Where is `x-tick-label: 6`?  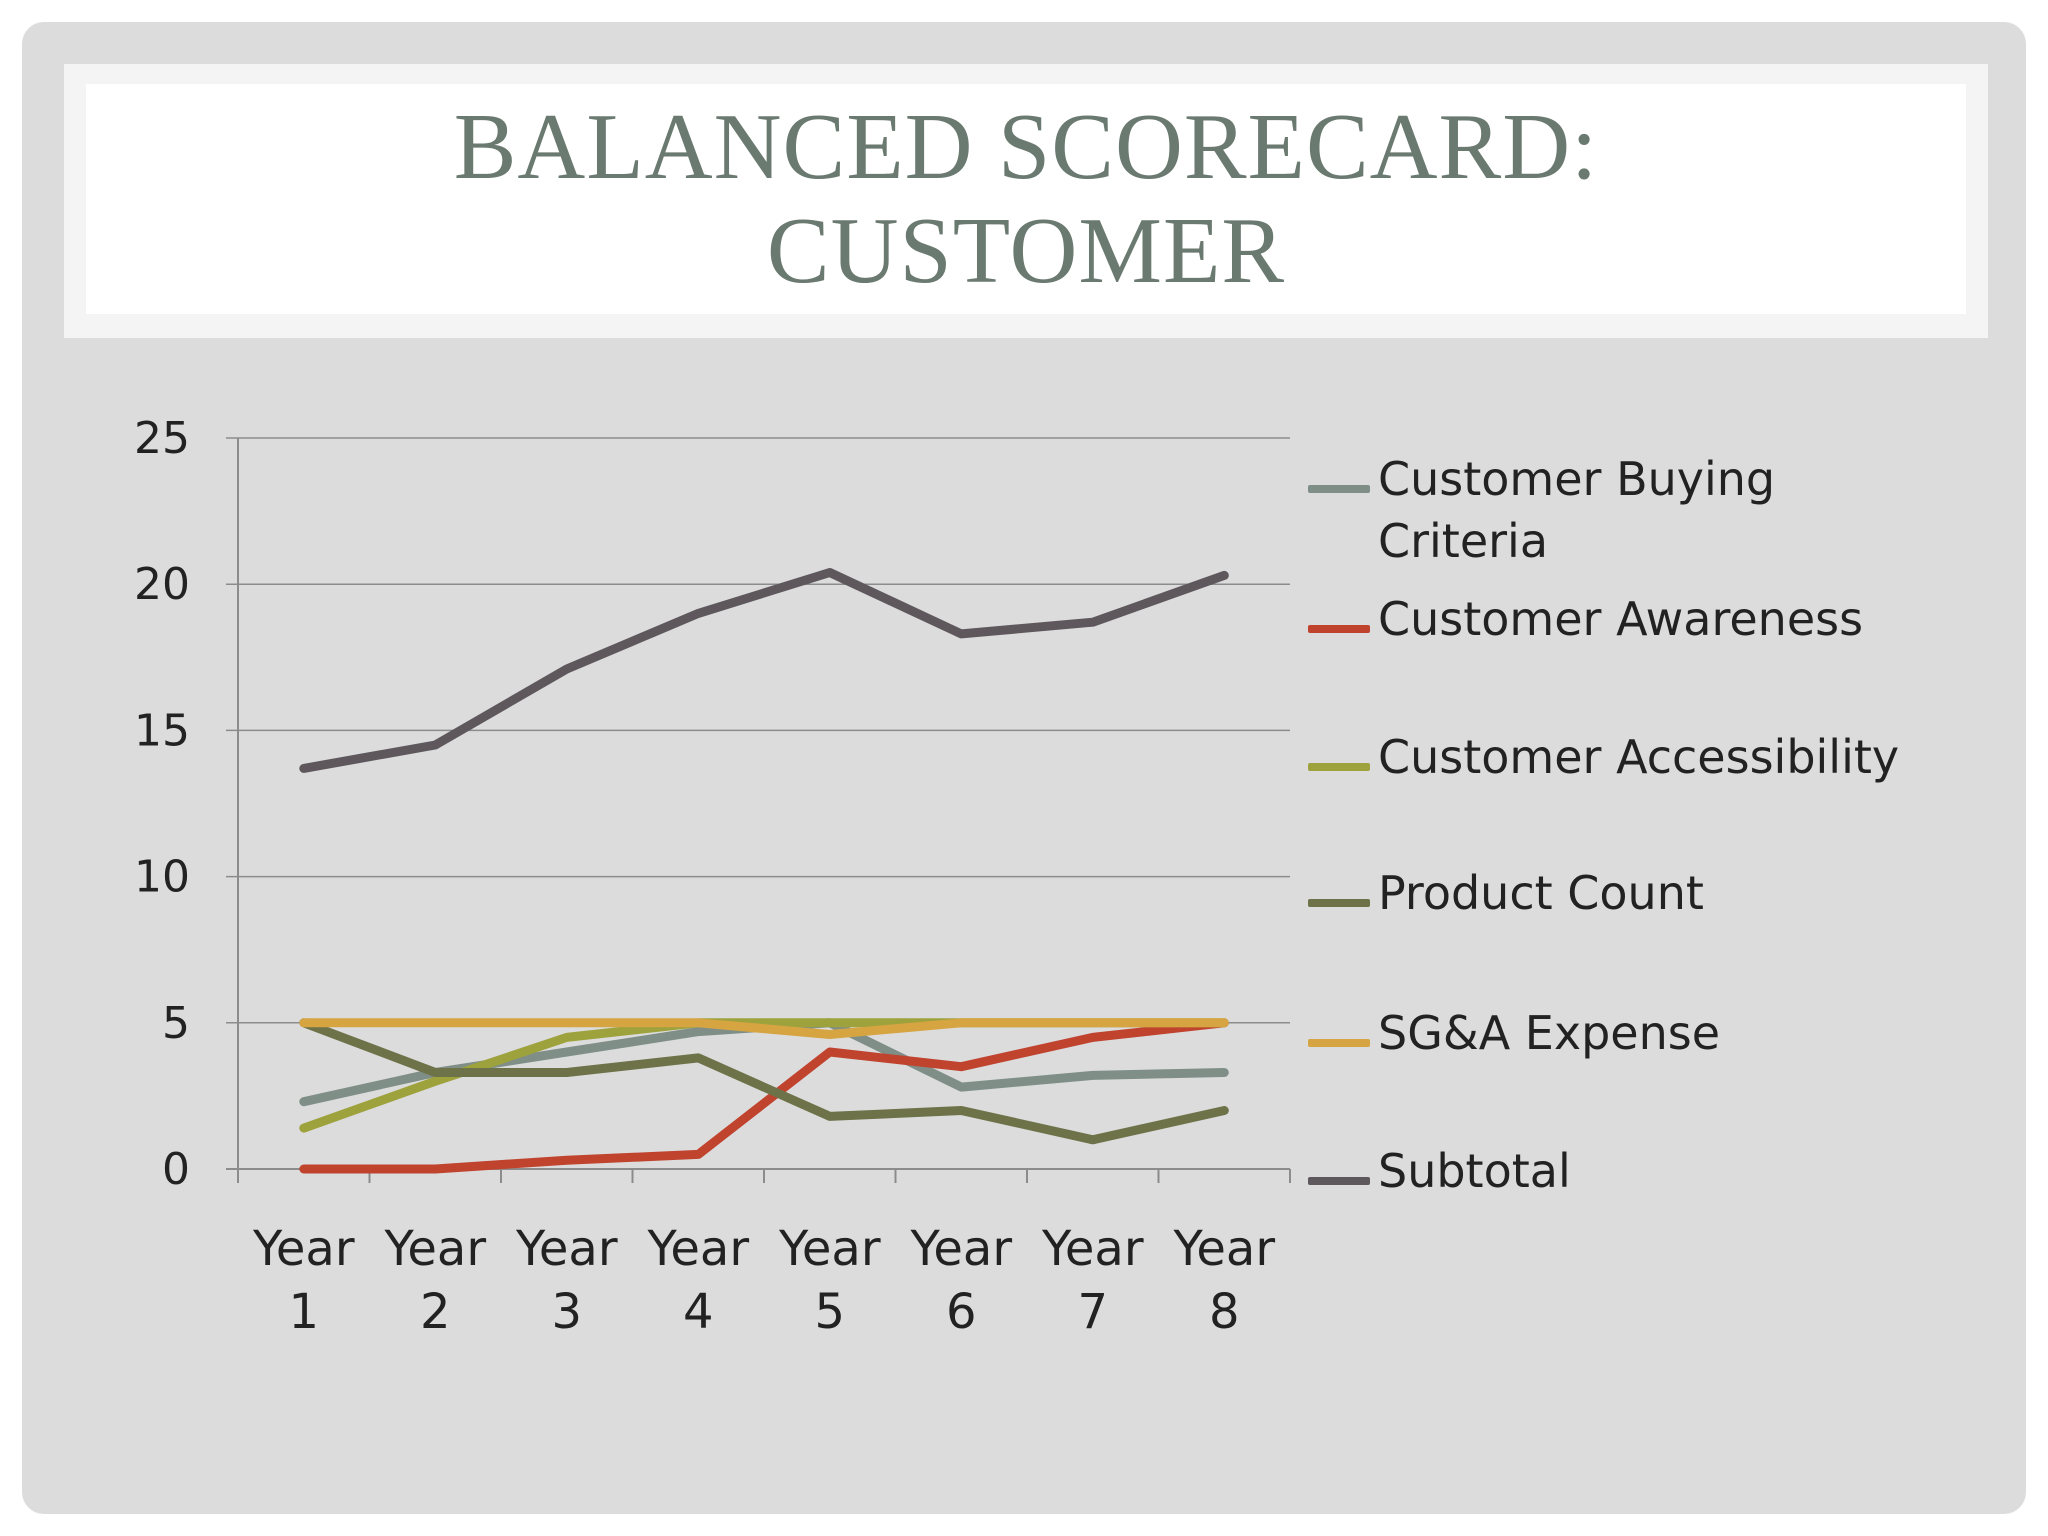
x-tick-label: 6 is located at coordinates (961, 1312).